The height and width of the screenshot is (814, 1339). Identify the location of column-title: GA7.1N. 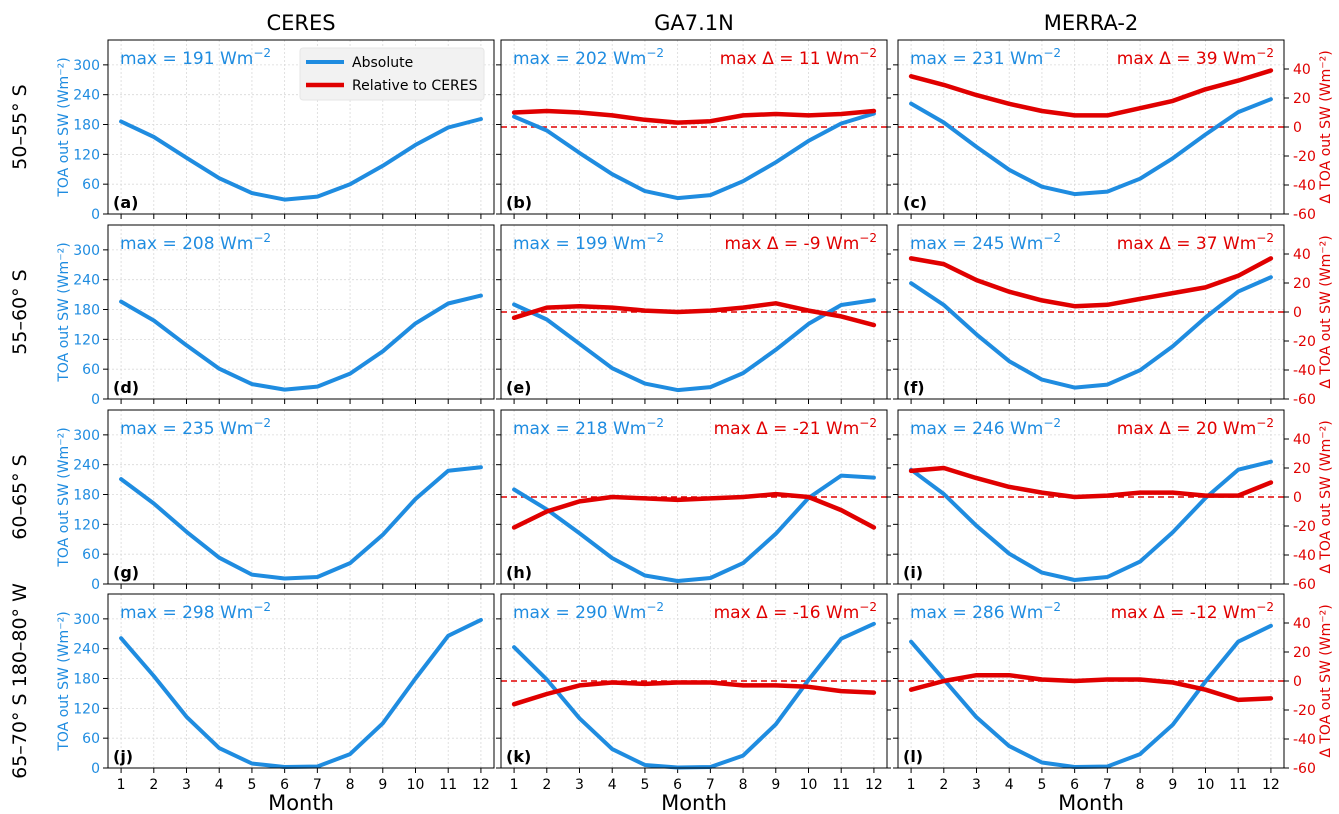
(694, 23).